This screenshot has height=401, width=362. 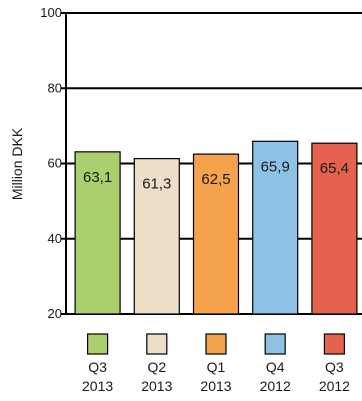 I want to click on bar-value-label-1: 61,3, so click(x=156, y=184).